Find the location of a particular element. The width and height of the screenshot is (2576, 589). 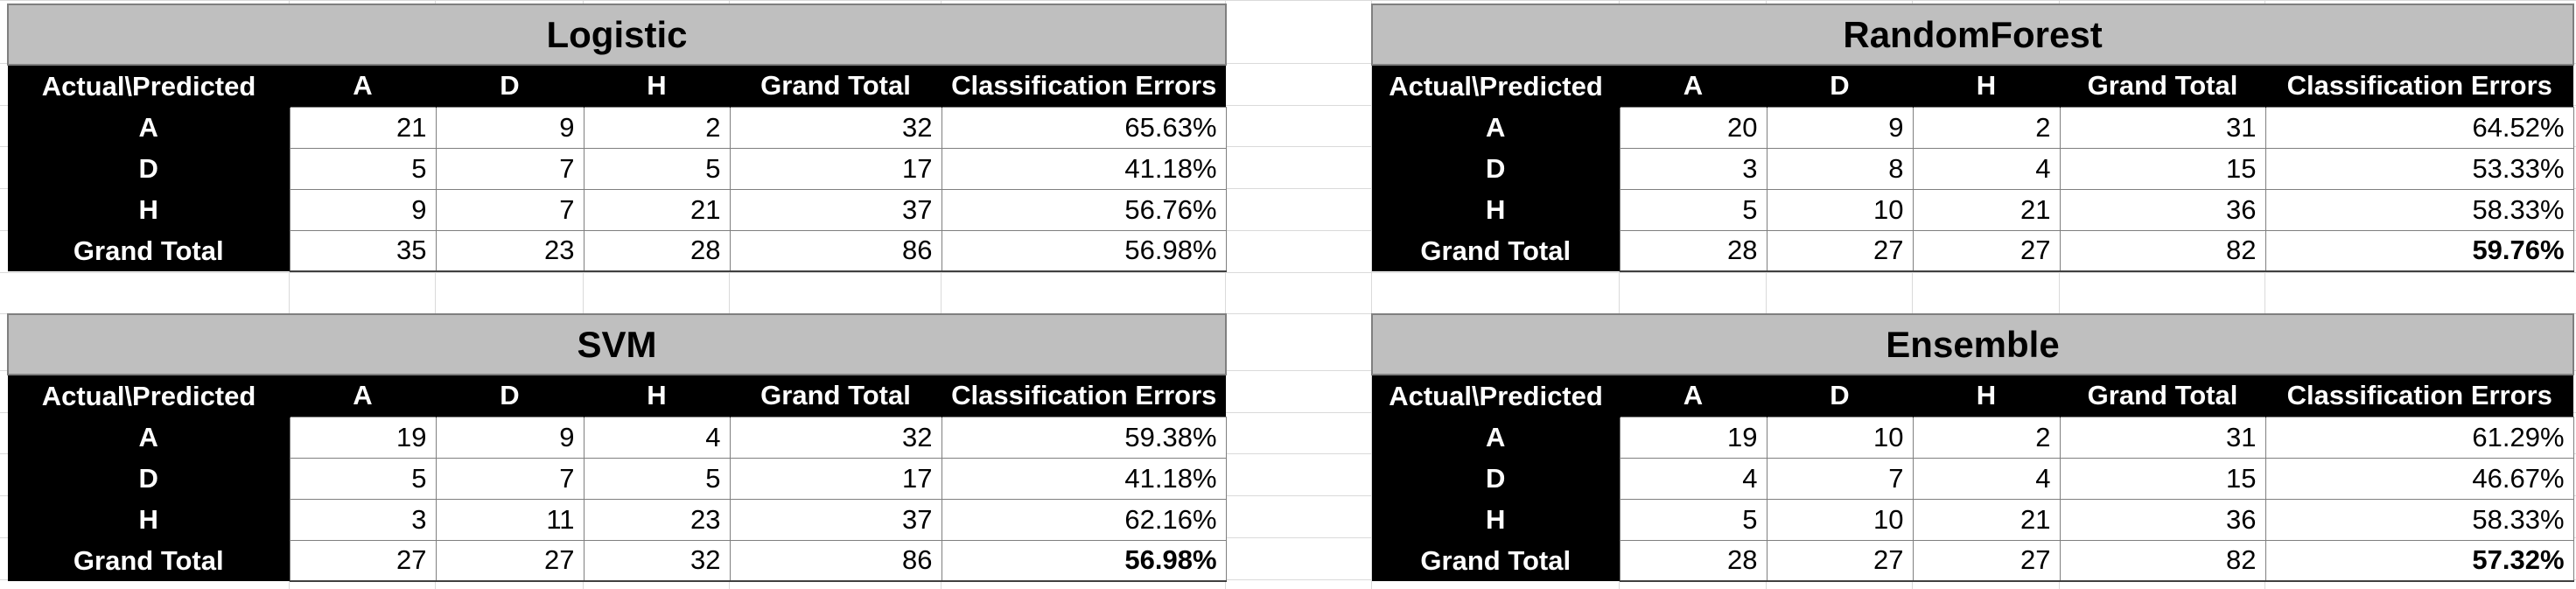

cell: 65.63% is located at coordinates (1084, 127).